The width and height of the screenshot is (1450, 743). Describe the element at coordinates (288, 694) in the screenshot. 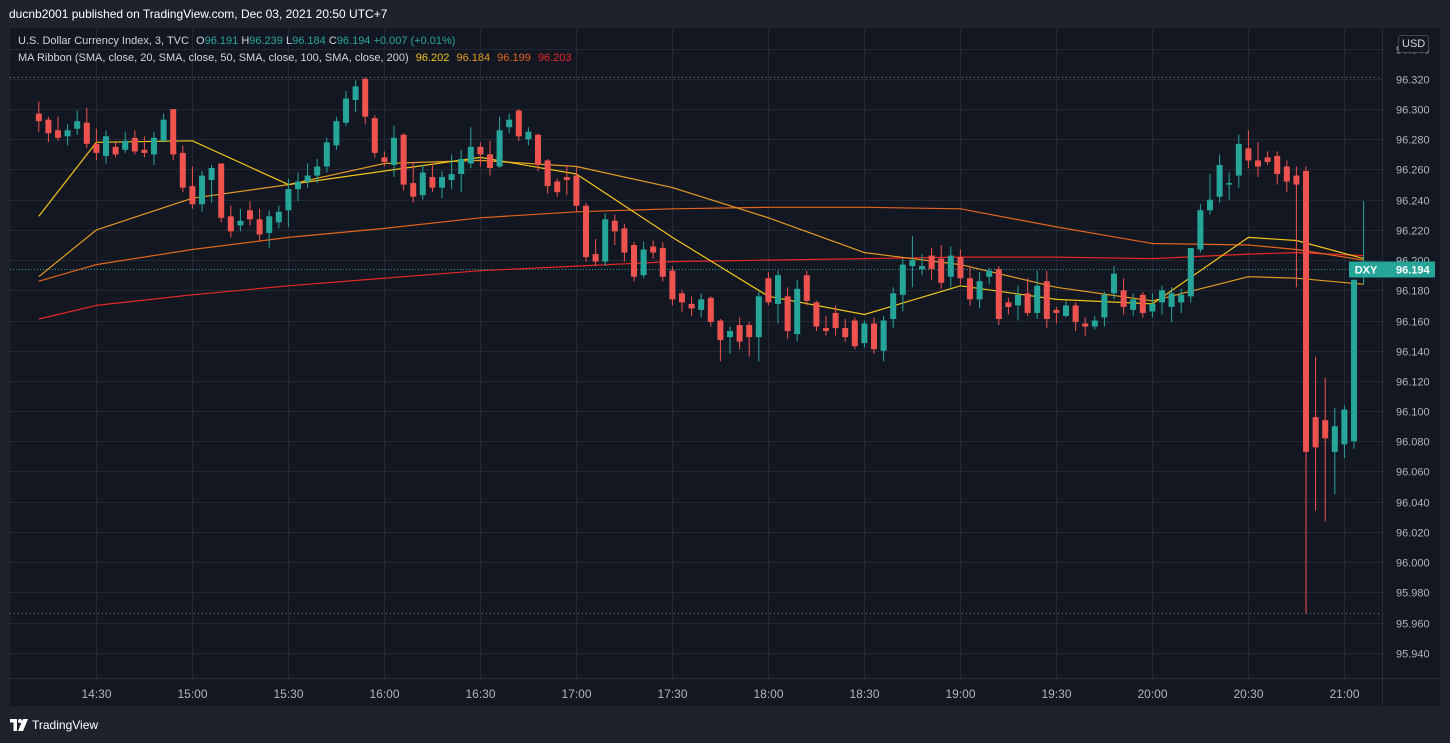

I see `x-tick-label: 15:30` at that location.